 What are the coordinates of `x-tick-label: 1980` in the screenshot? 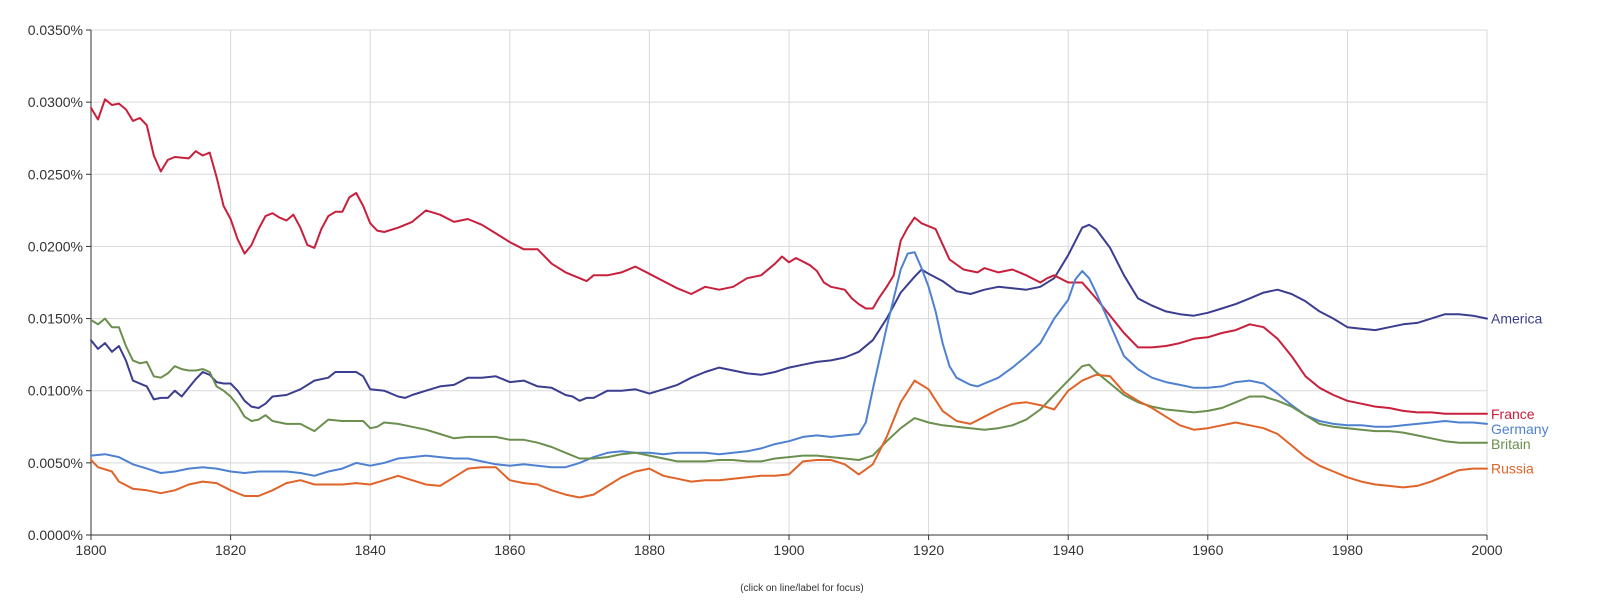 It's located at (1347, 550).